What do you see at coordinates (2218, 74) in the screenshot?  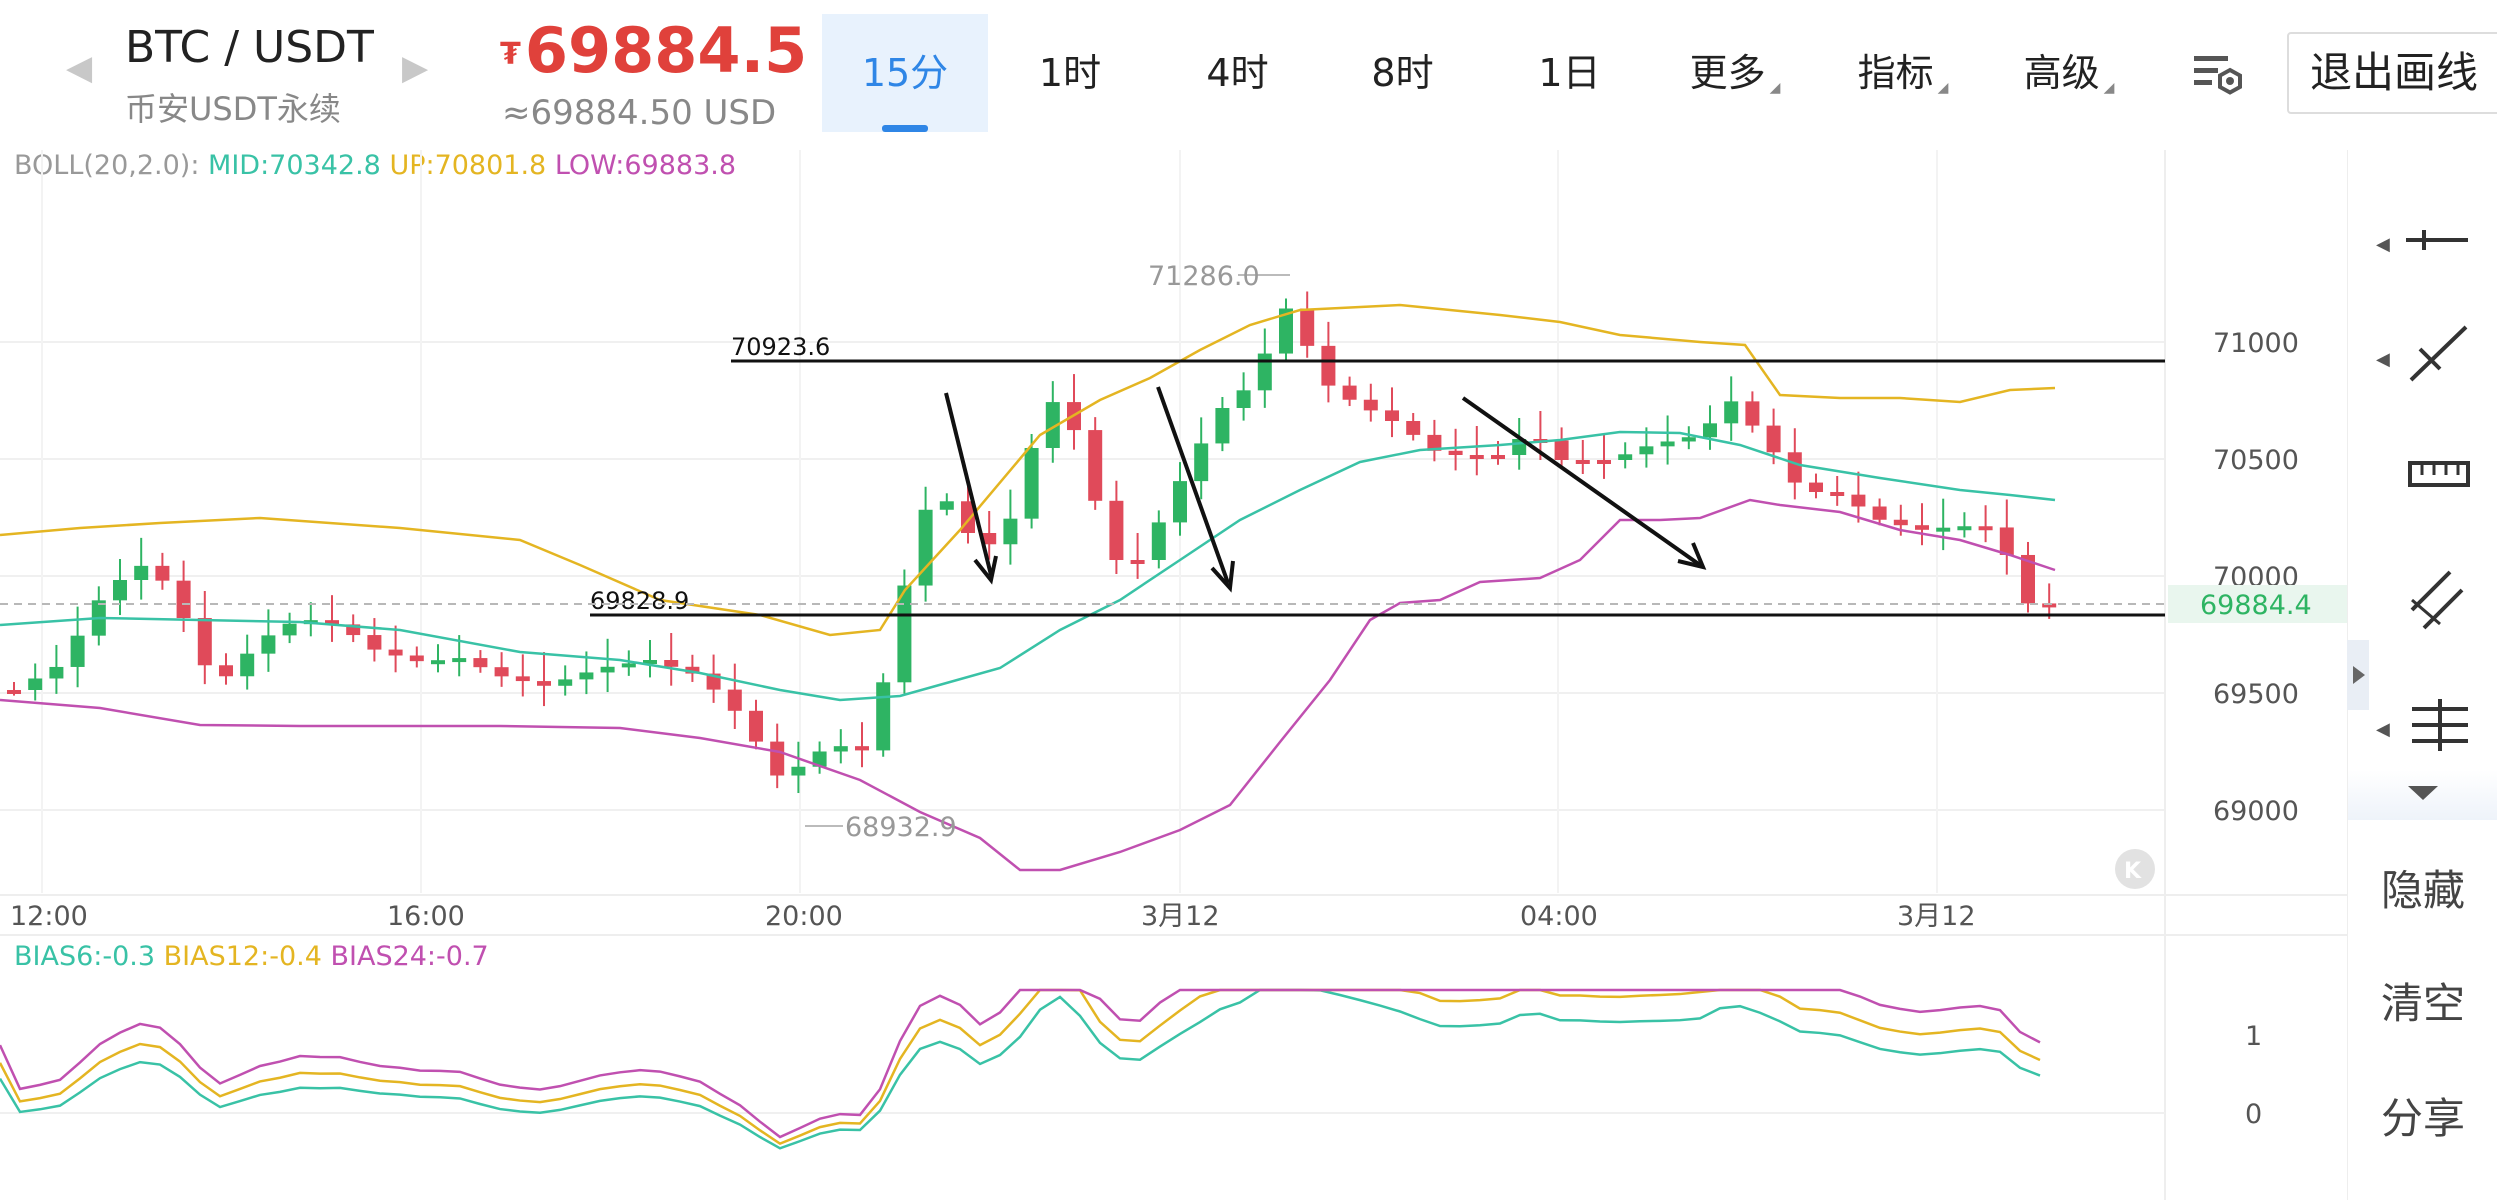 I see `chart-settings-icon` at bounding box center [2218, 74].